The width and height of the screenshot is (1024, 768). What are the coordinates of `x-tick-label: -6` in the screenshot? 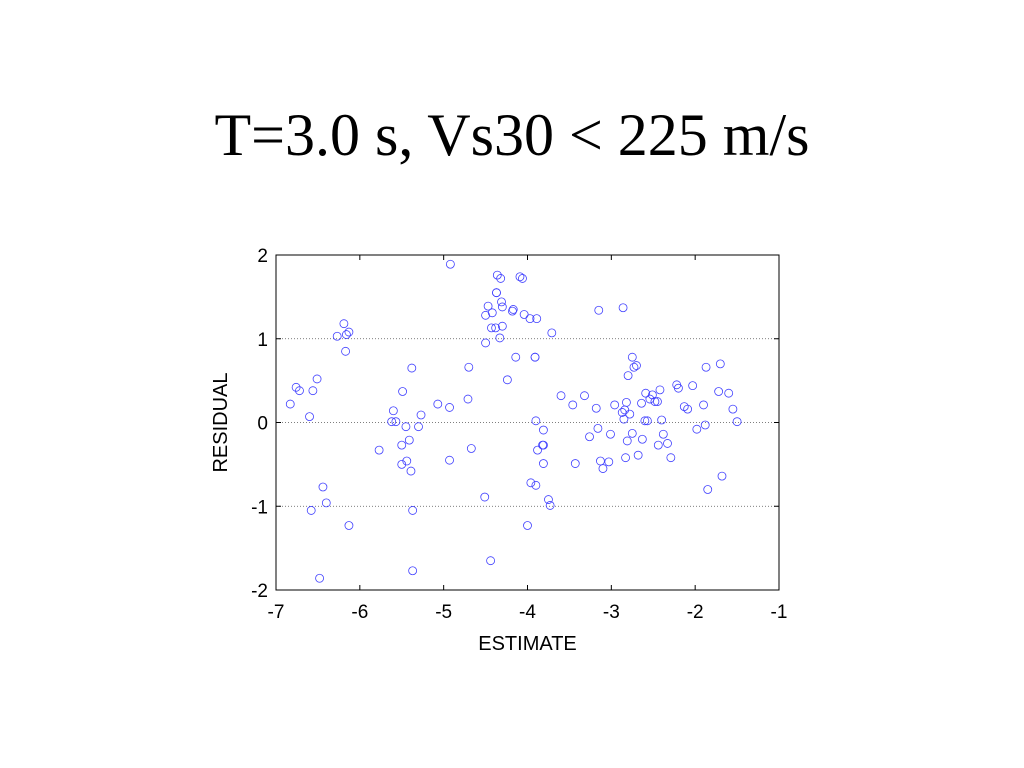 It's located at (359, 612).